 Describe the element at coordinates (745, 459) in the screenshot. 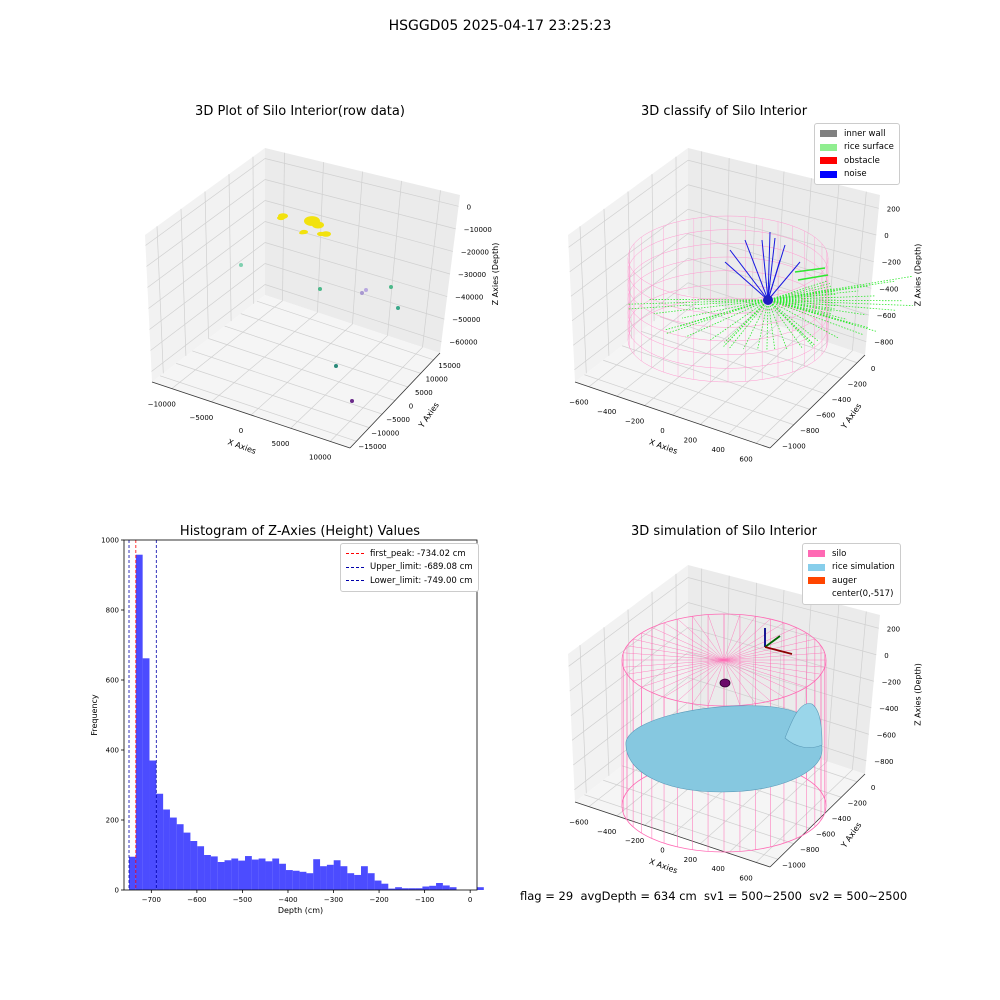

I see `x-tick-label: 600` at that location.